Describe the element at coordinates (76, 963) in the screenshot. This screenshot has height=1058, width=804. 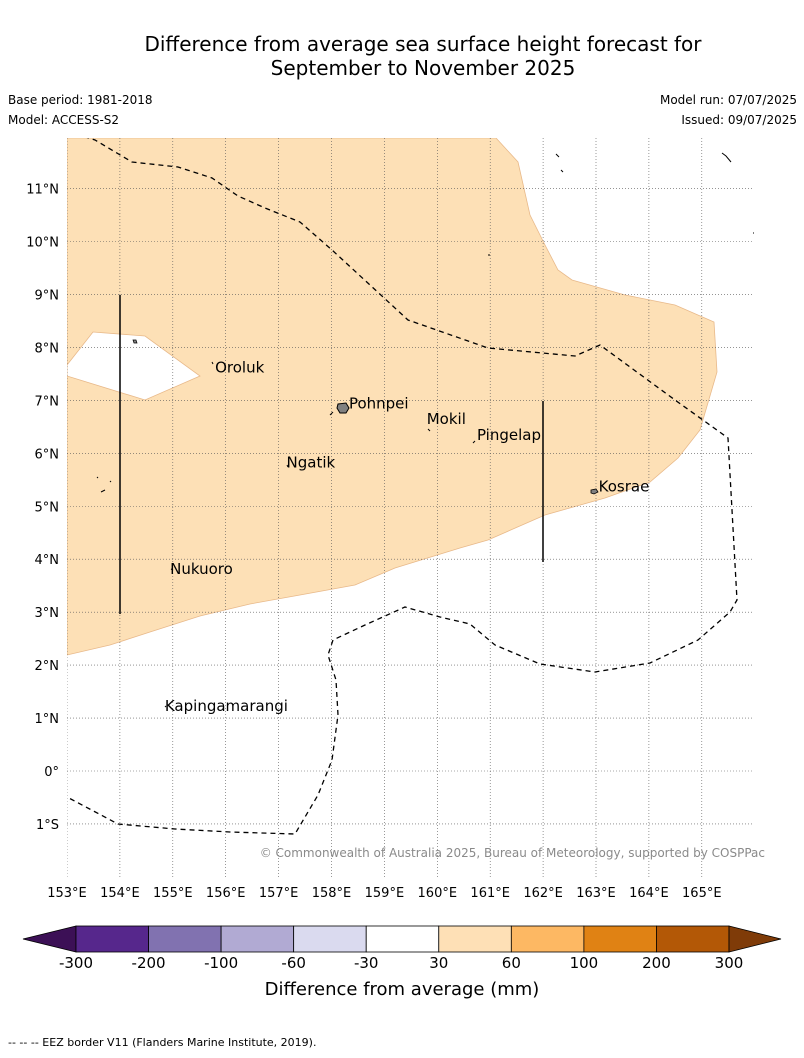
I see `colorbar-tick-label: -300` at that location.